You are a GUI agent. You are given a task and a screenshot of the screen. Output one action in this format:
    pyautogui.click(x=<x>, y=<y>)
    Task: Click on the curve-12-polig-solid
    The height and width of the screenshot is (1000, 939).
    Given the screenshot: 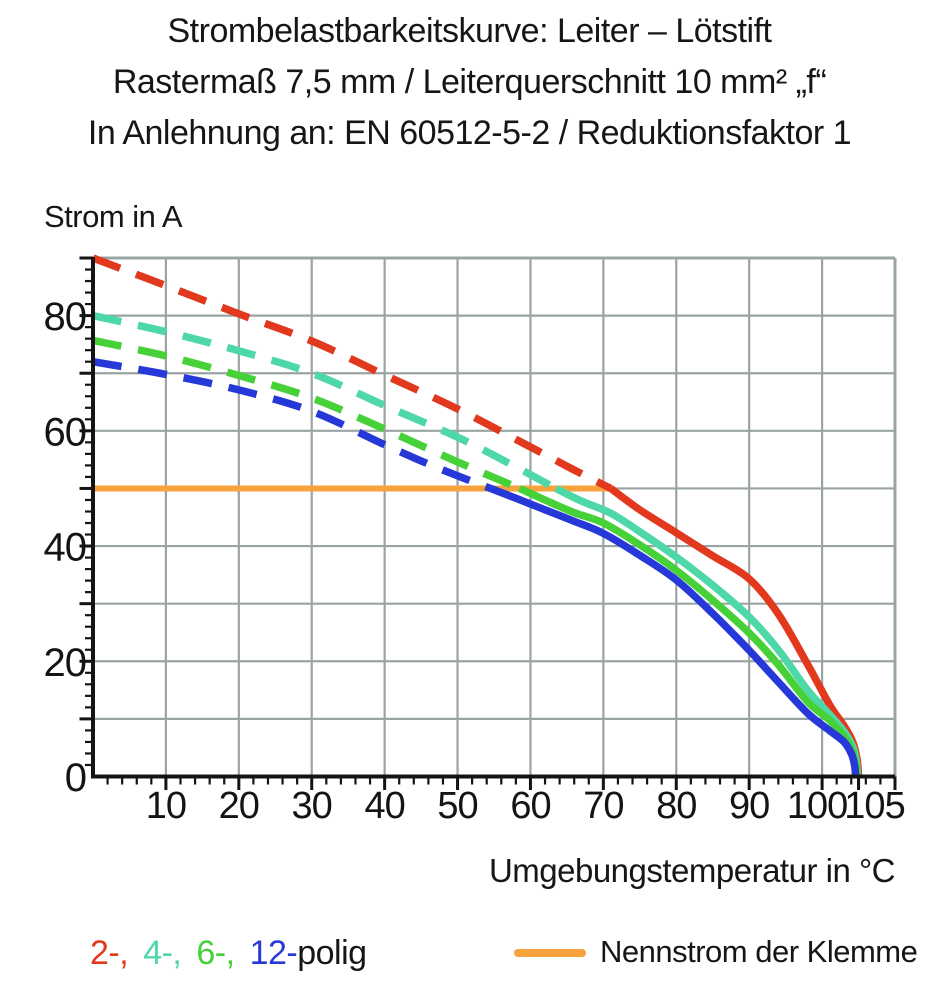 What is the action you would take?
    pyautogui.click(x=674, y=630)
    